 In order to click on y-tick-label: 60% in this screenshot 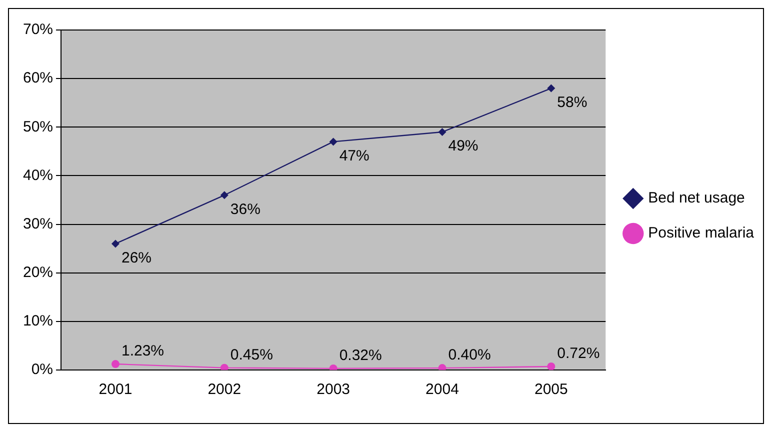, I will do `click(38, 78)`.